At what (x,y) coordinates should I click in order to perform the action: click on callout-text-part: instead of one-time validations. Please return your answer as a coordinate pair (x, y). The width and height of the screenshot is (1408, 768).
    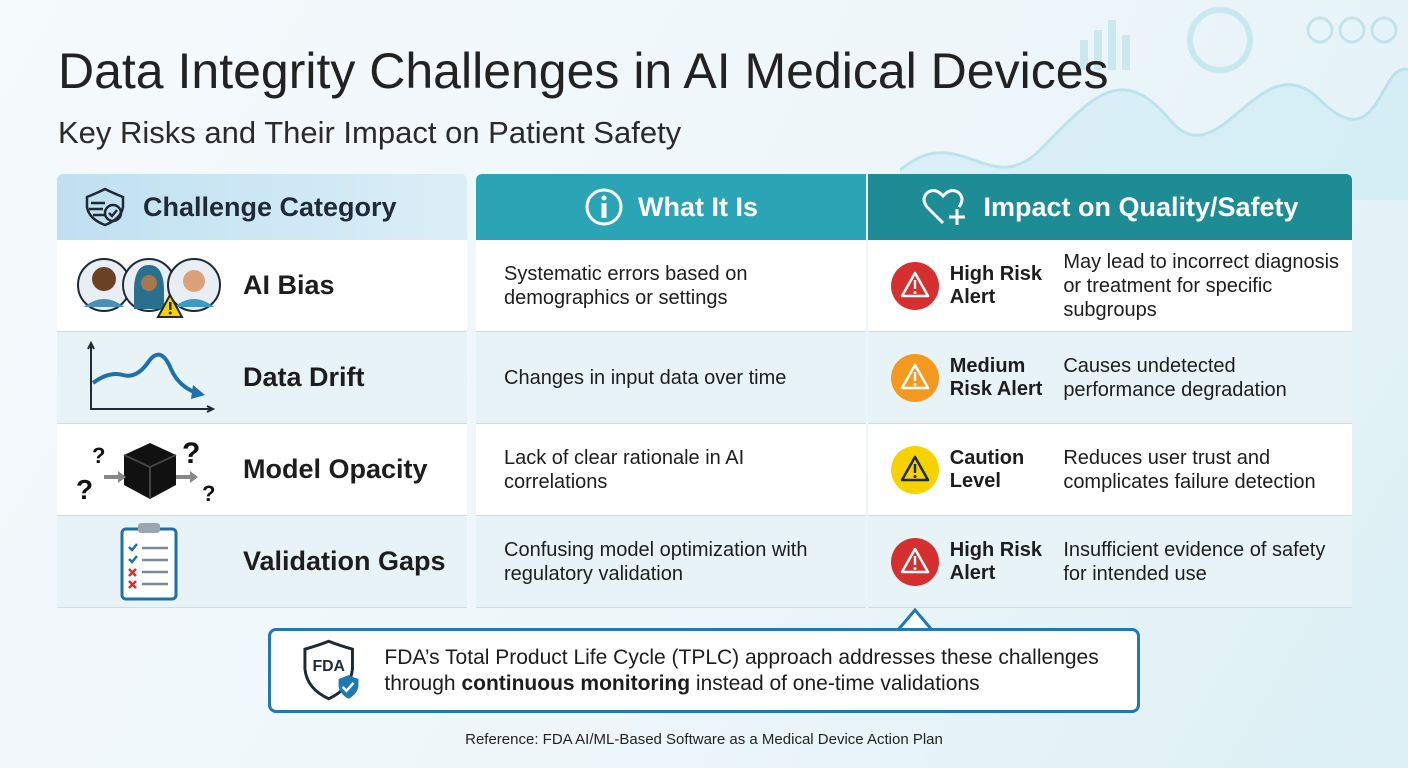
    Looking at the image, I should click on (835, 683).